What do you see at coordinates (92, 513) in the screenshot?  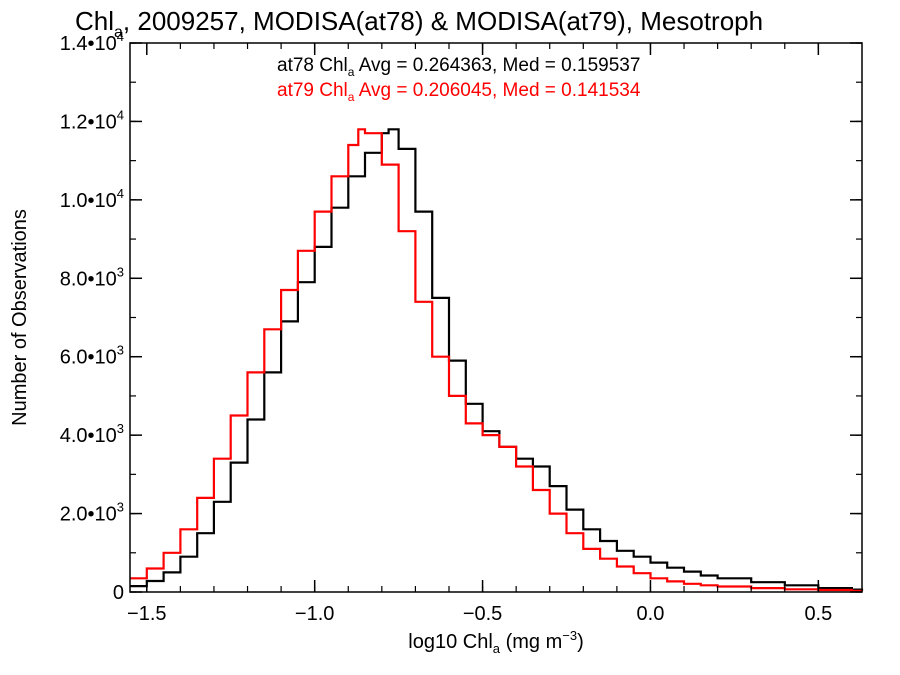 I see `y-tick-label: 2.0•103` at bounding box center [92, 513].